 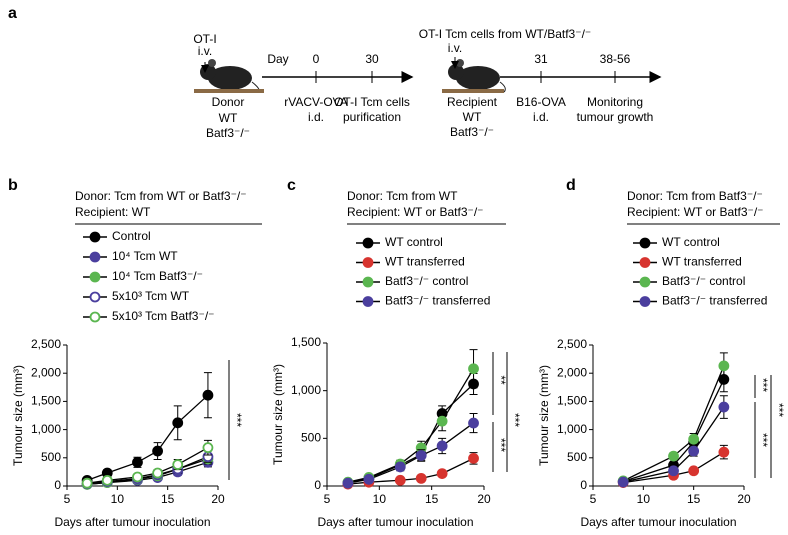 What do you see at coordinates (615, 117) in the screenshot?
I see `schematic-text: tumour growth` at bounding box center [615, 117].